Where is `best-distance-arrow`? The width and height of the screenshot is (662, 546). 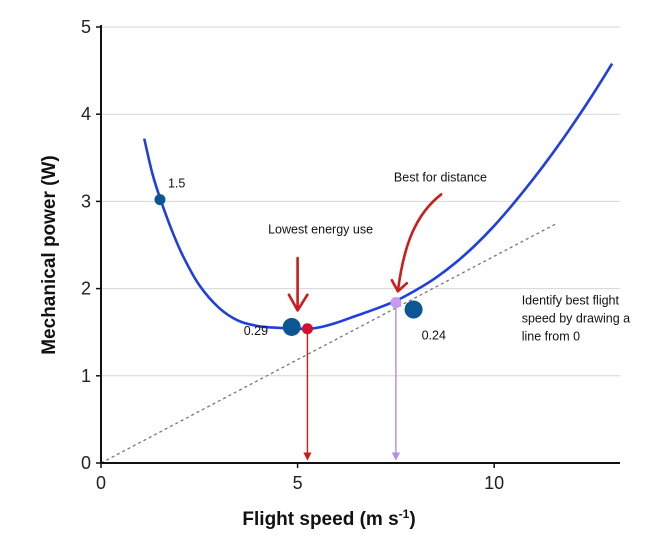
best-distance-arrow is located at coordinates (419, 243).